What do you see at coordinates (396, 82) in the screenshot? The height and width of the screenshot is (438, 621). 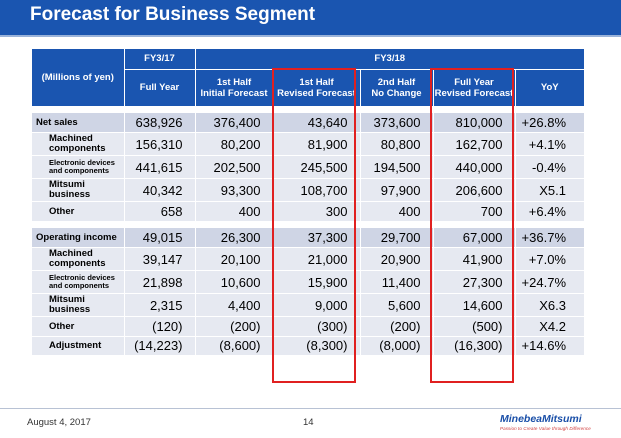 I see `h2-nochange-line1: 2nd Half` at bounding box center [396, 82].